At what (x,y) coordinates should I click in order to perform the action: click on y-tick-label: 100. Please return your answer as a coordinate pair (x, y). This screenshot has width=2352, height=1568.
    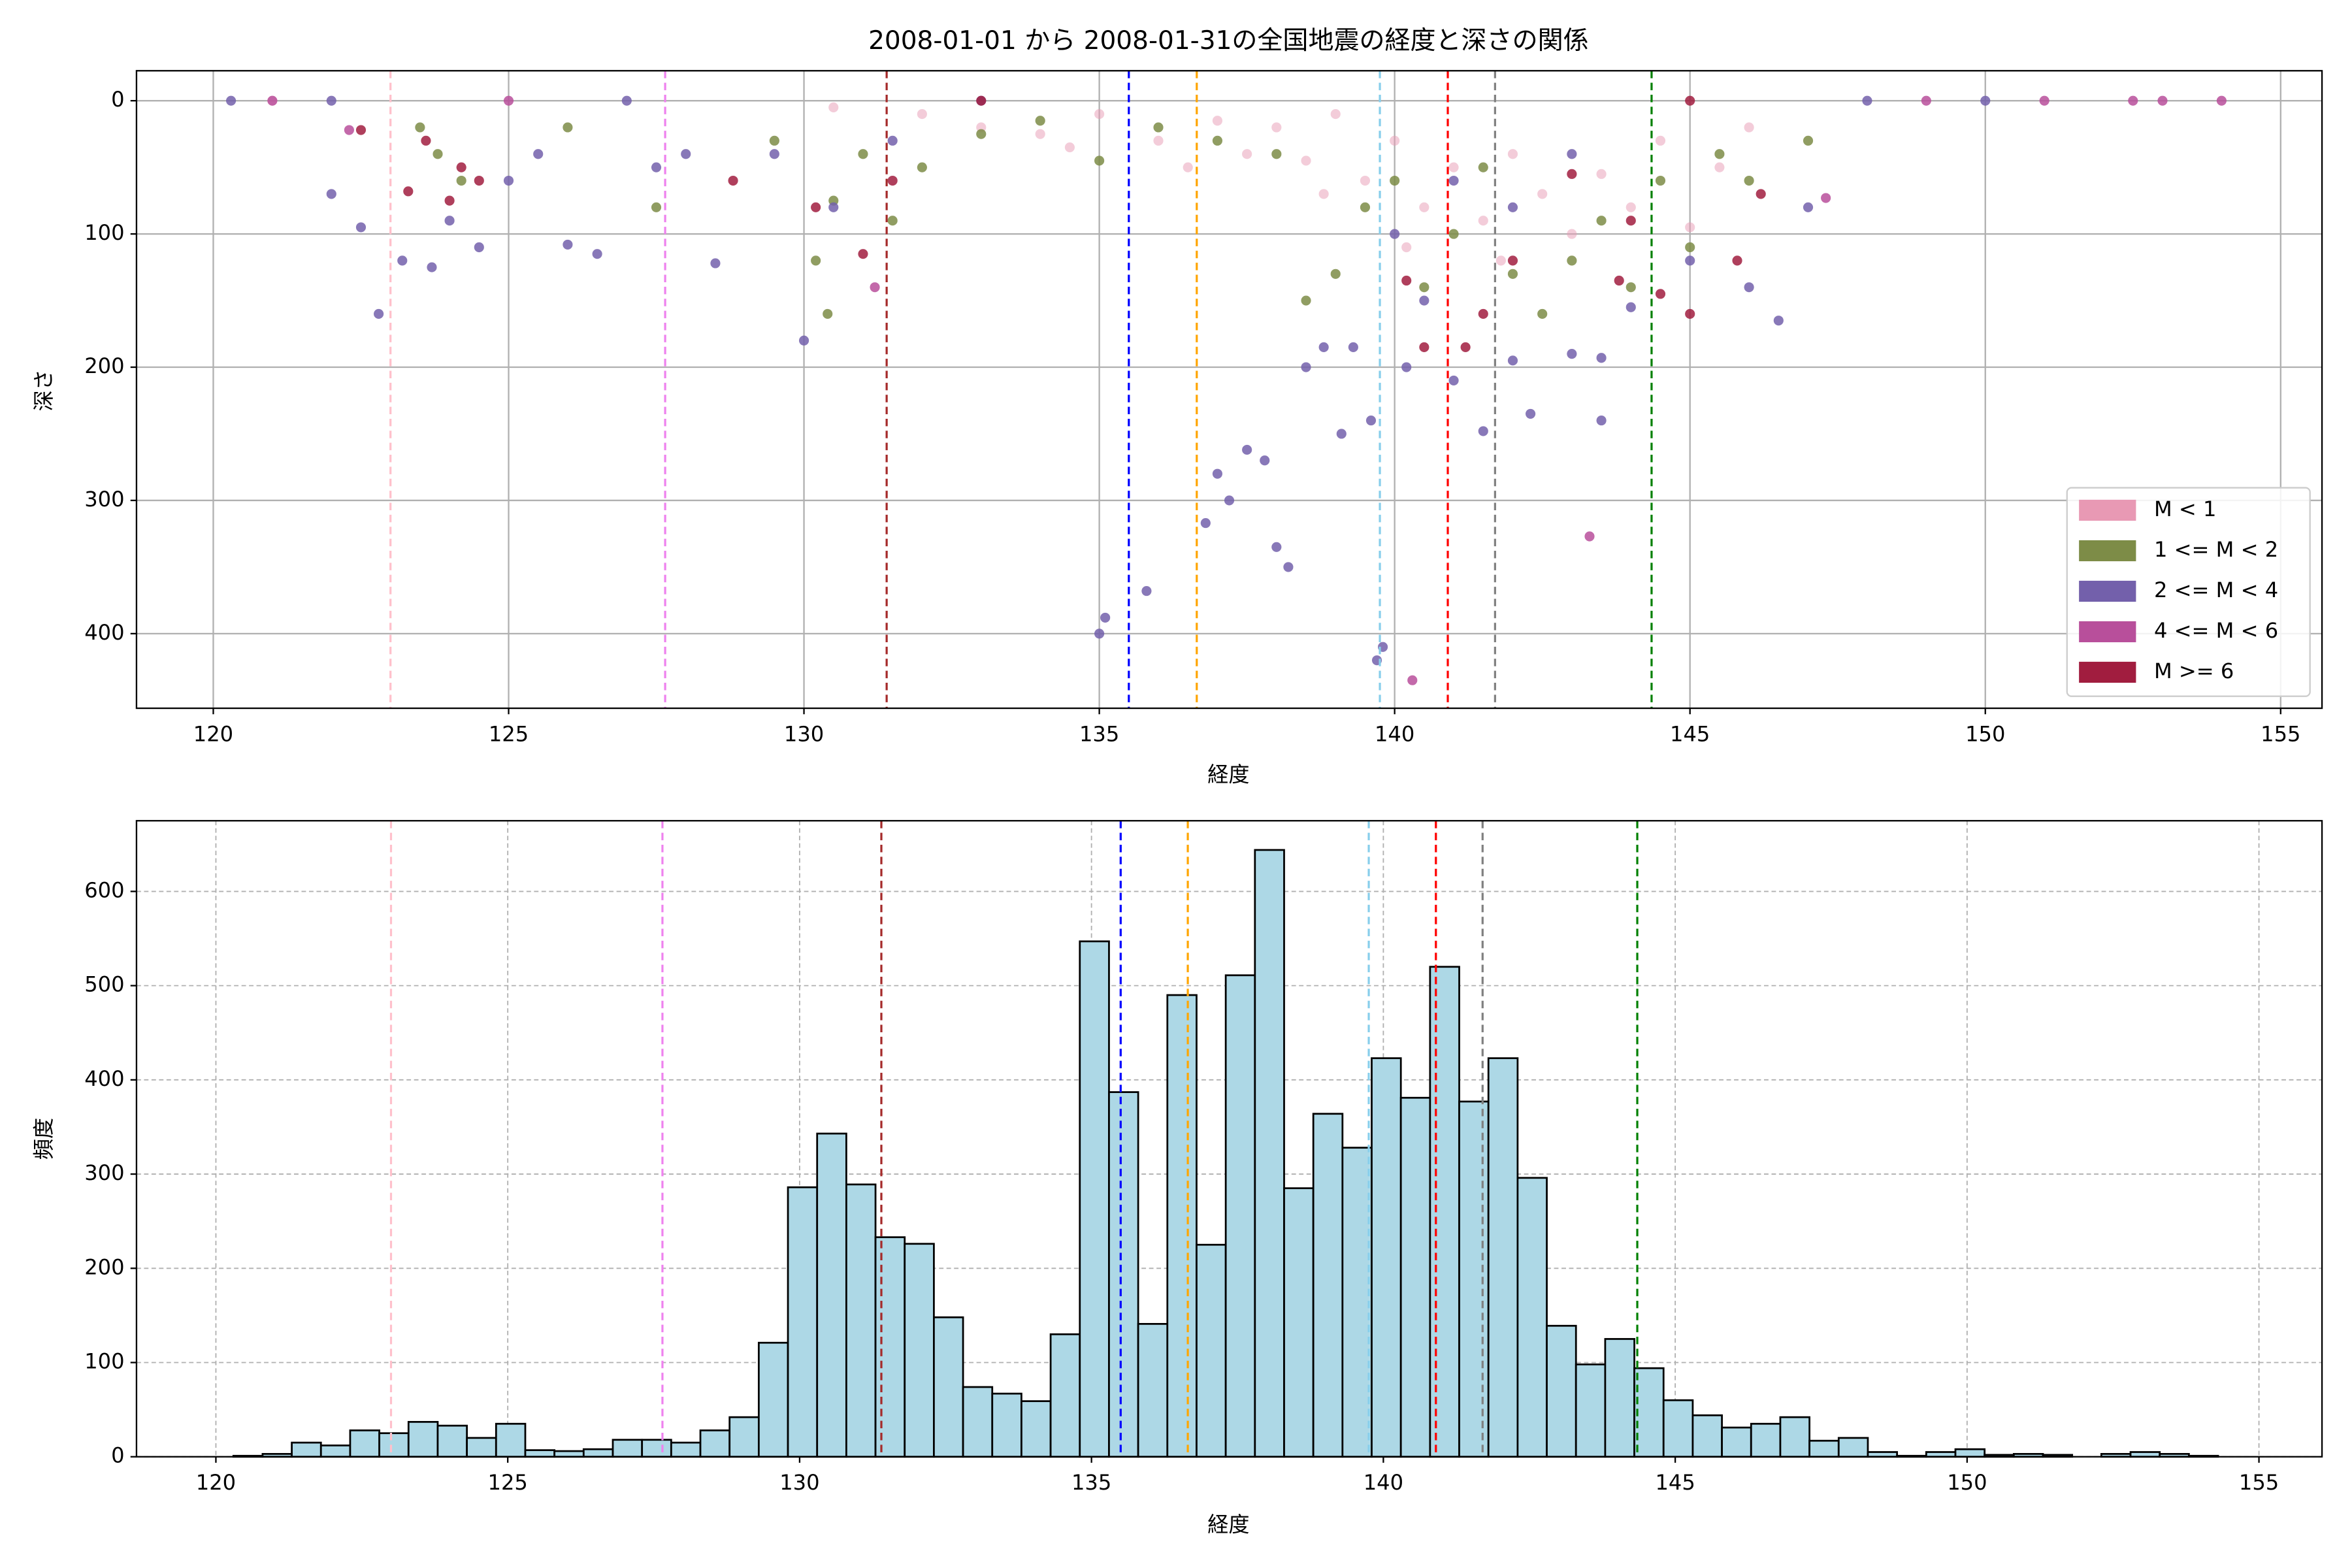
    Looking at the image, I should click on (104, 1361).